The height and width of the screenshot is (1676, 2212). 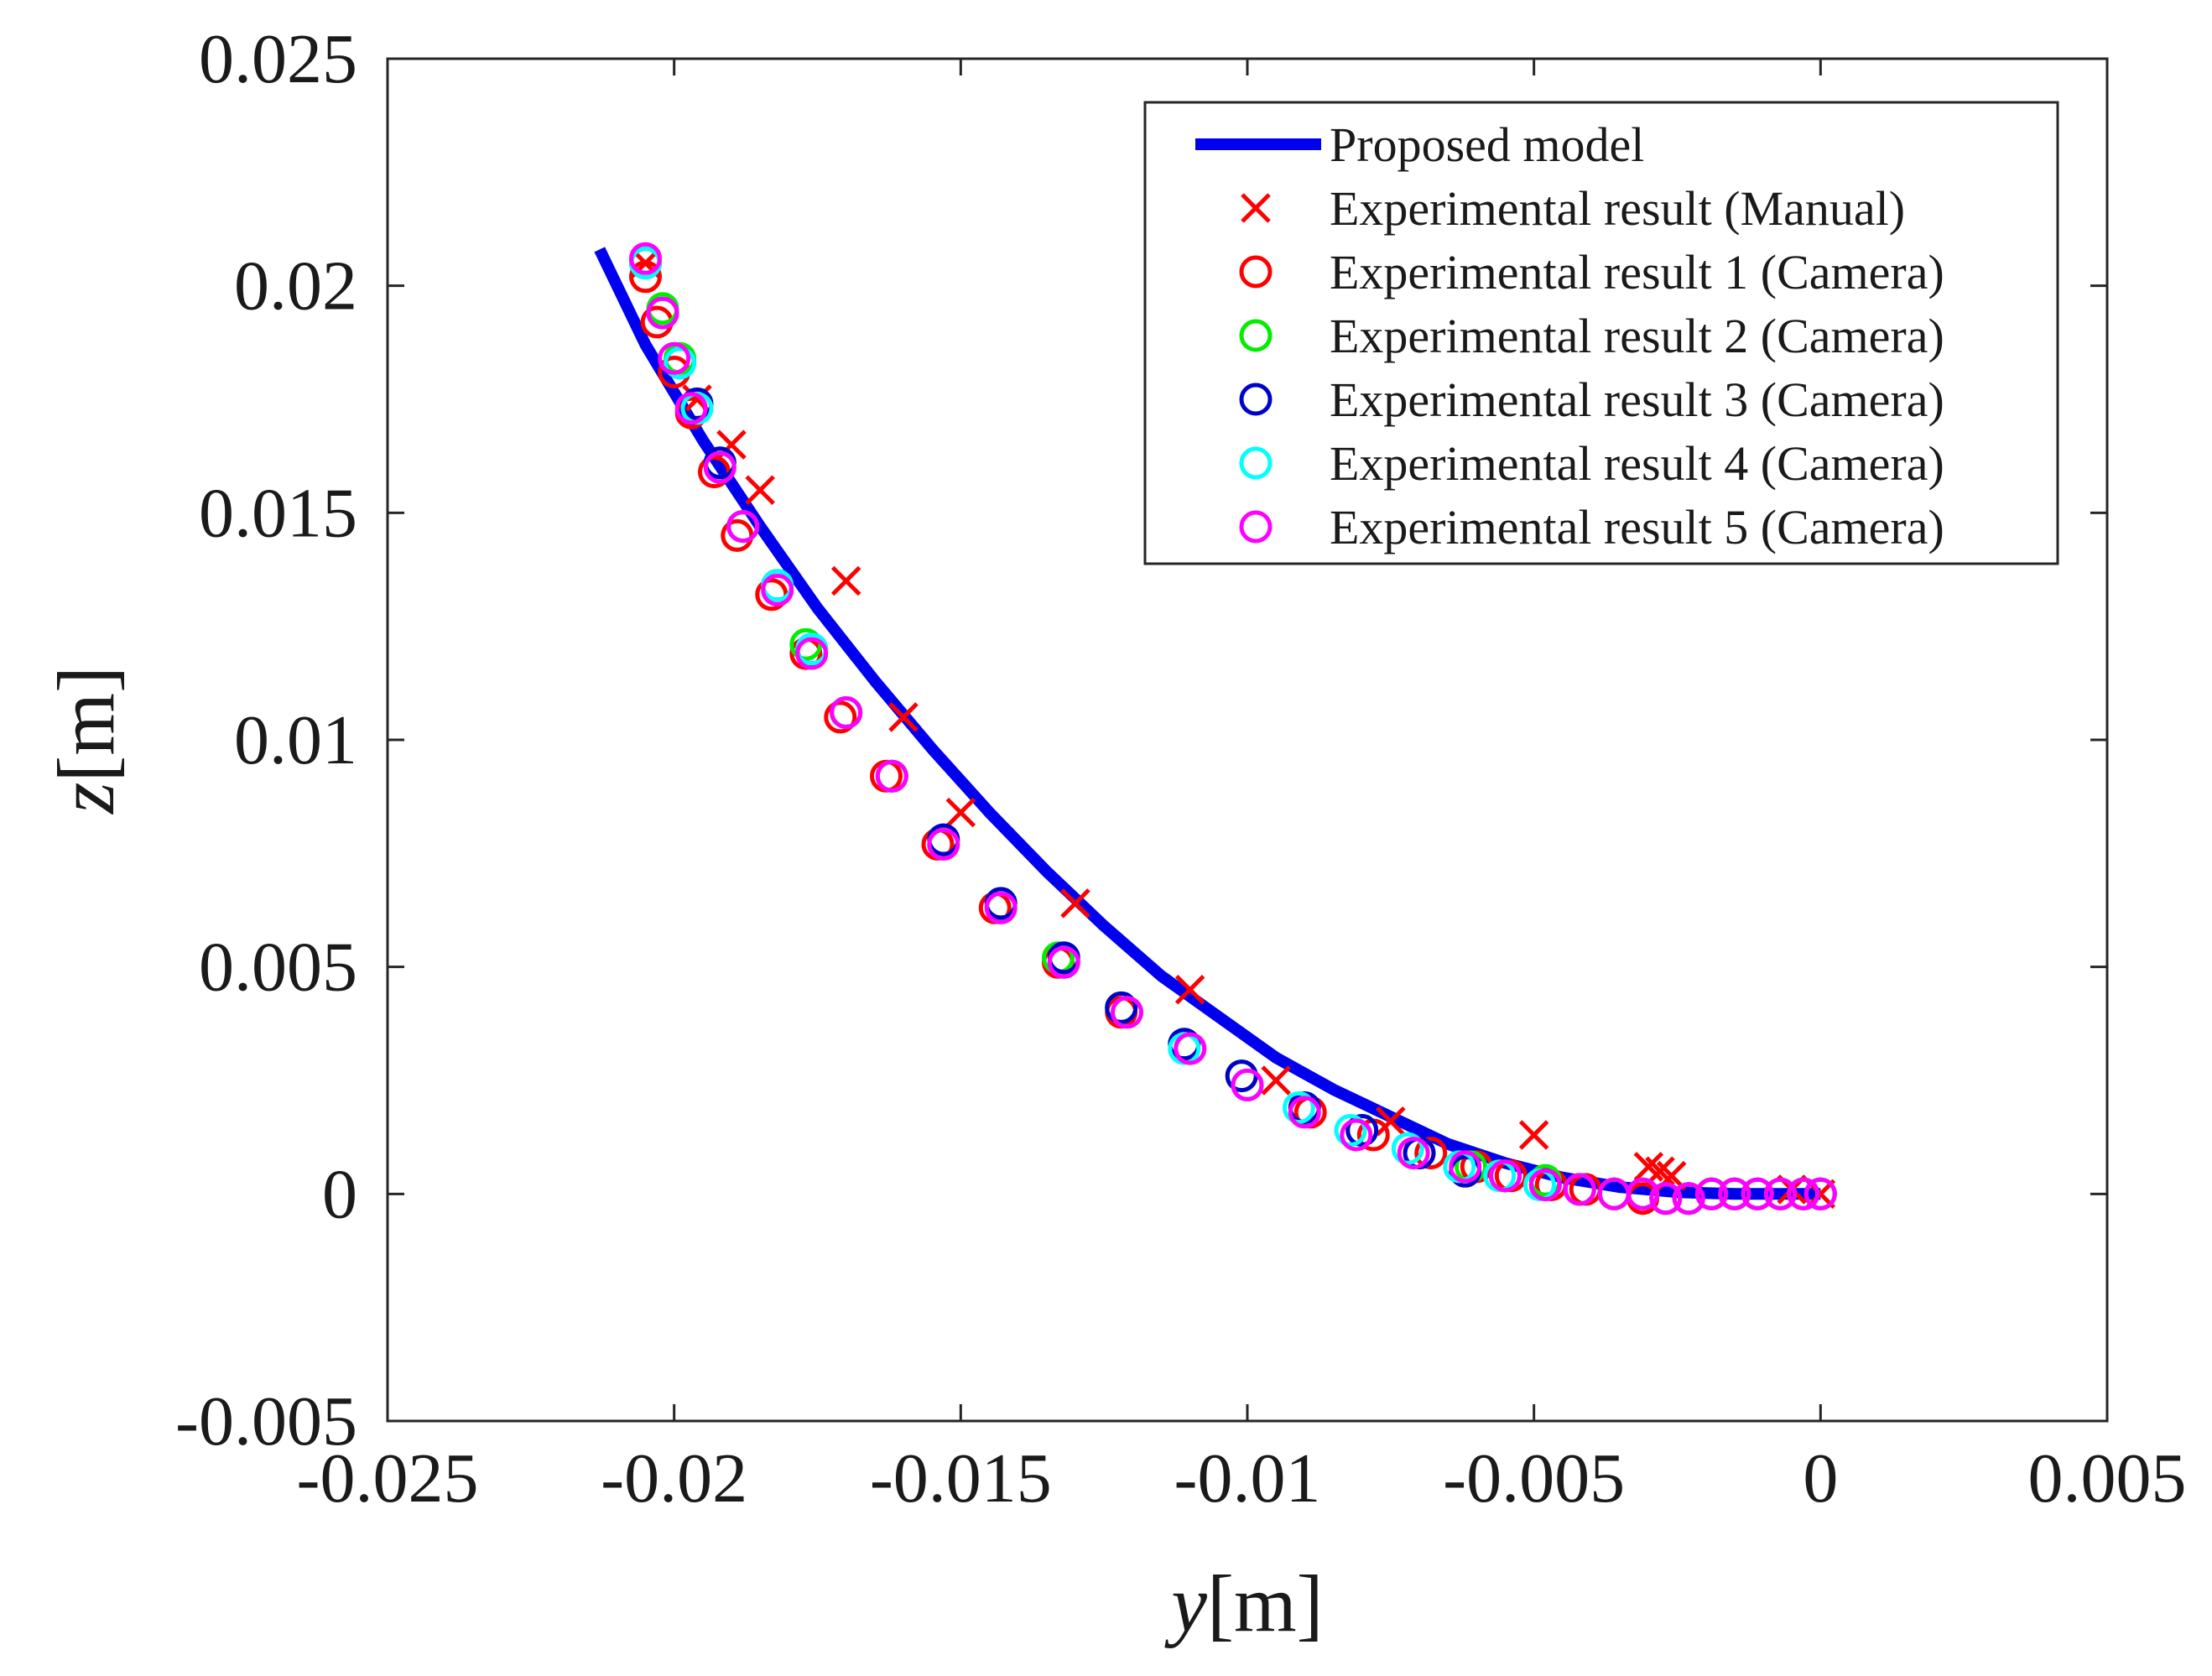 What do you see at coordinates (961, 1478) in the screenshot?
I see `x-tick-label: -0.015` at bounding box center [961, 1478].